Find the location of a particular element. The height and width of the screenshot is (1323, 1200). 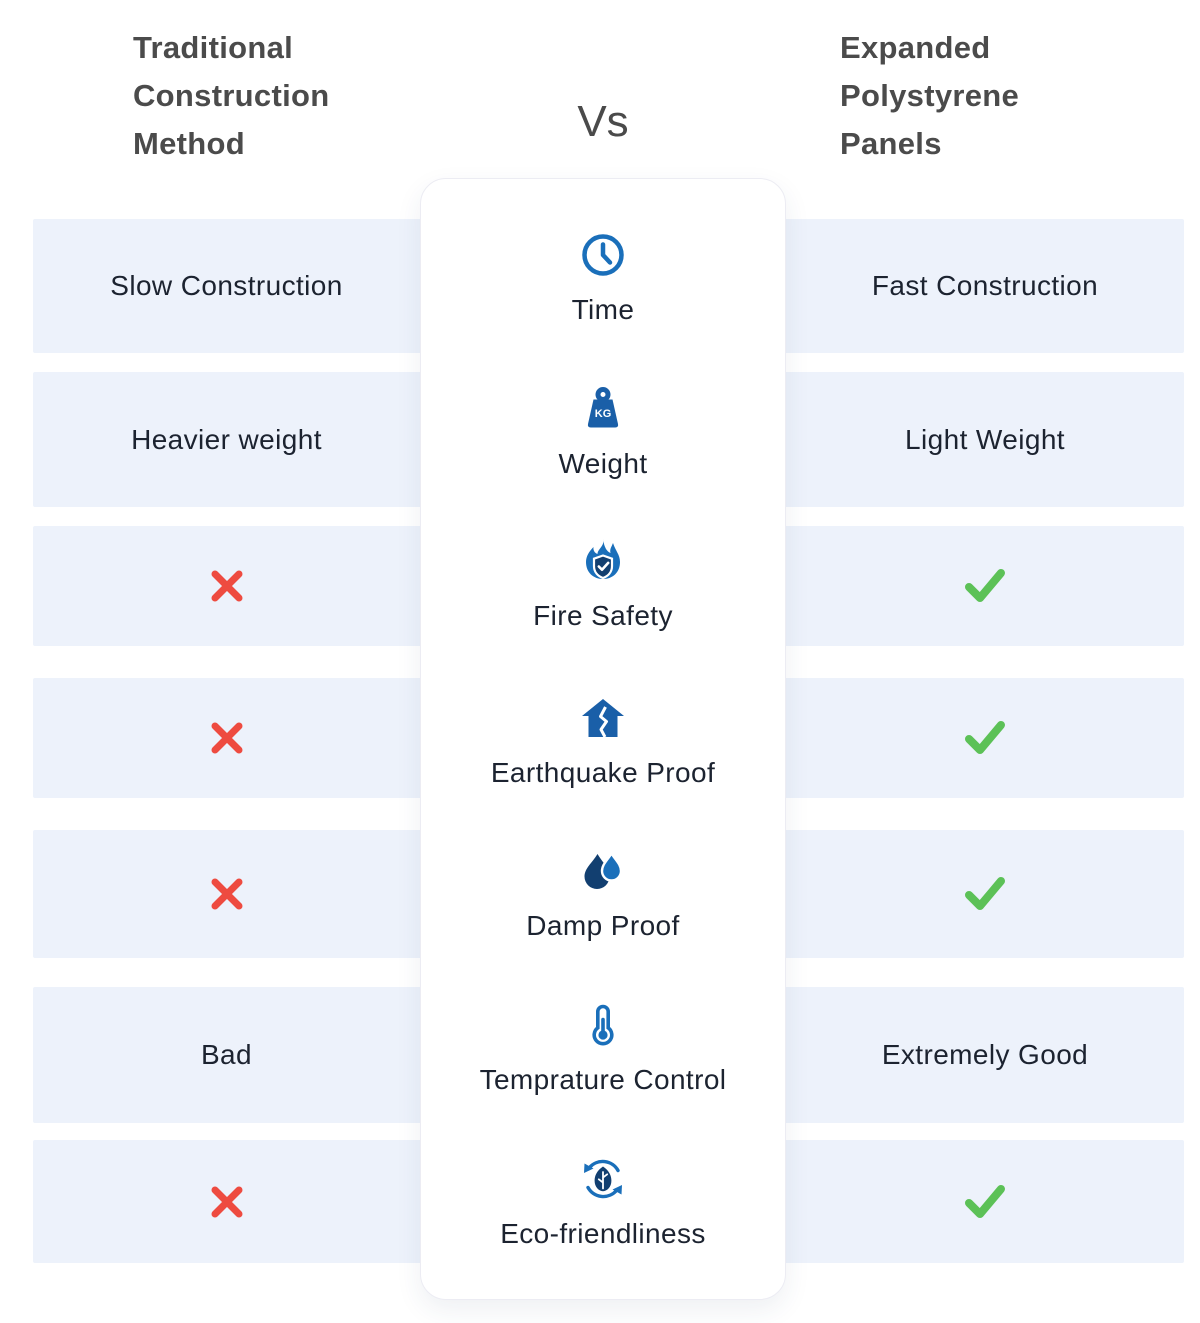

traditional-cell: Slow Construction is located at coordinates (226, 286).